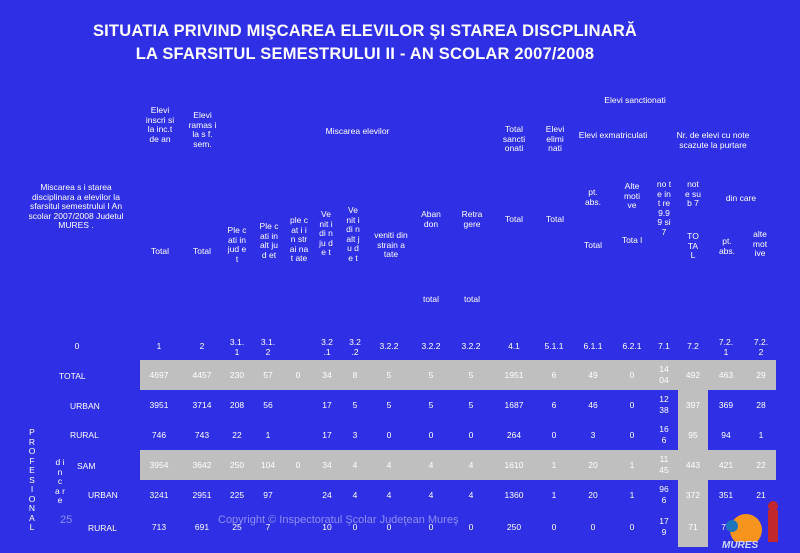  What do you see at coordinates (554, 346) in the screenshot?
I see `code-cell: 5.1.1` at bounding box center [554, 346].